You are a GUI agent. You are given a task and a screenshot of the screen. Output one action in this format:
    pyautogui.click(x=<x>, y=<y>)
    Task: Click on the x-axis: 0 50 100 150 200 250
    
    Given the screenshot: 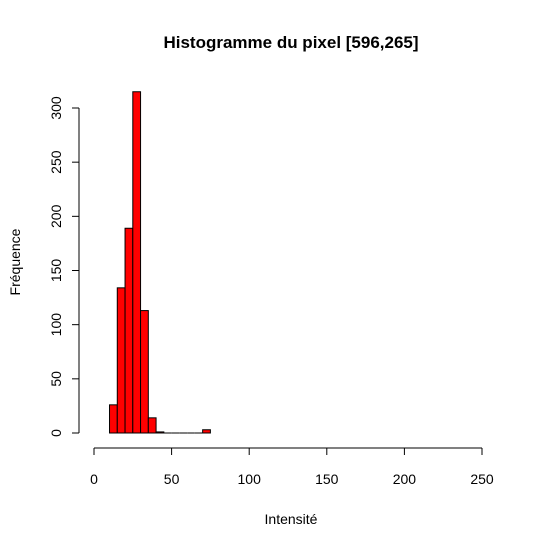 What is the action you would take?
    pyautogui.click(x=292, y=467)
    